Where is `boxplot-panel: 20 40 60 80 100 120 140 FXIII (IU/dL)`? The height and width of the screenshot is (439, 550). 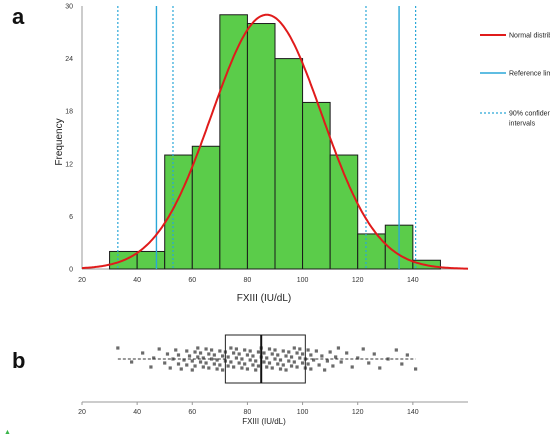 boxplot-panel: 20 40 60 80 100 120 140 FXIII (IU/dL) is located at coordinates (273, 380).